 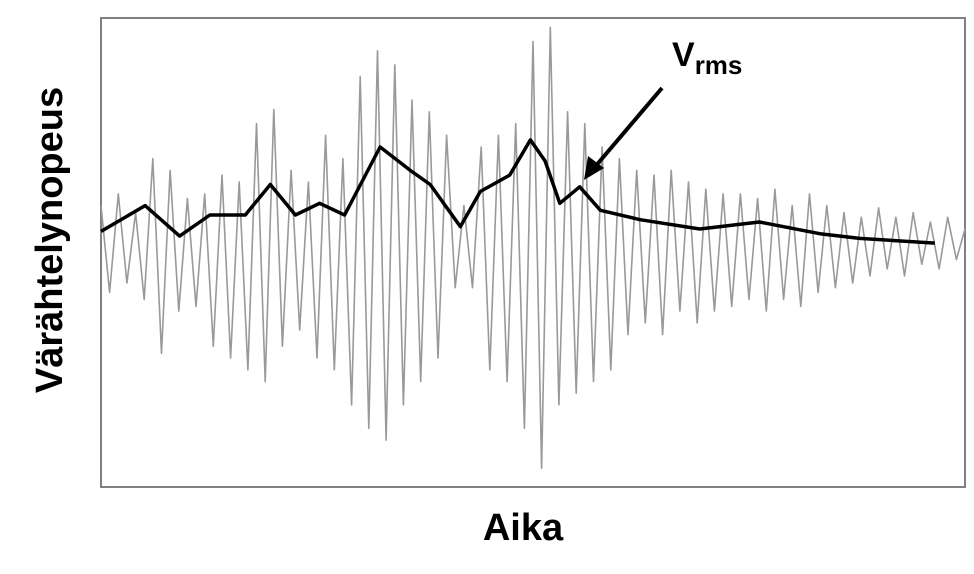 I want to click on annotation-arrow, so click(x=628, y=128).